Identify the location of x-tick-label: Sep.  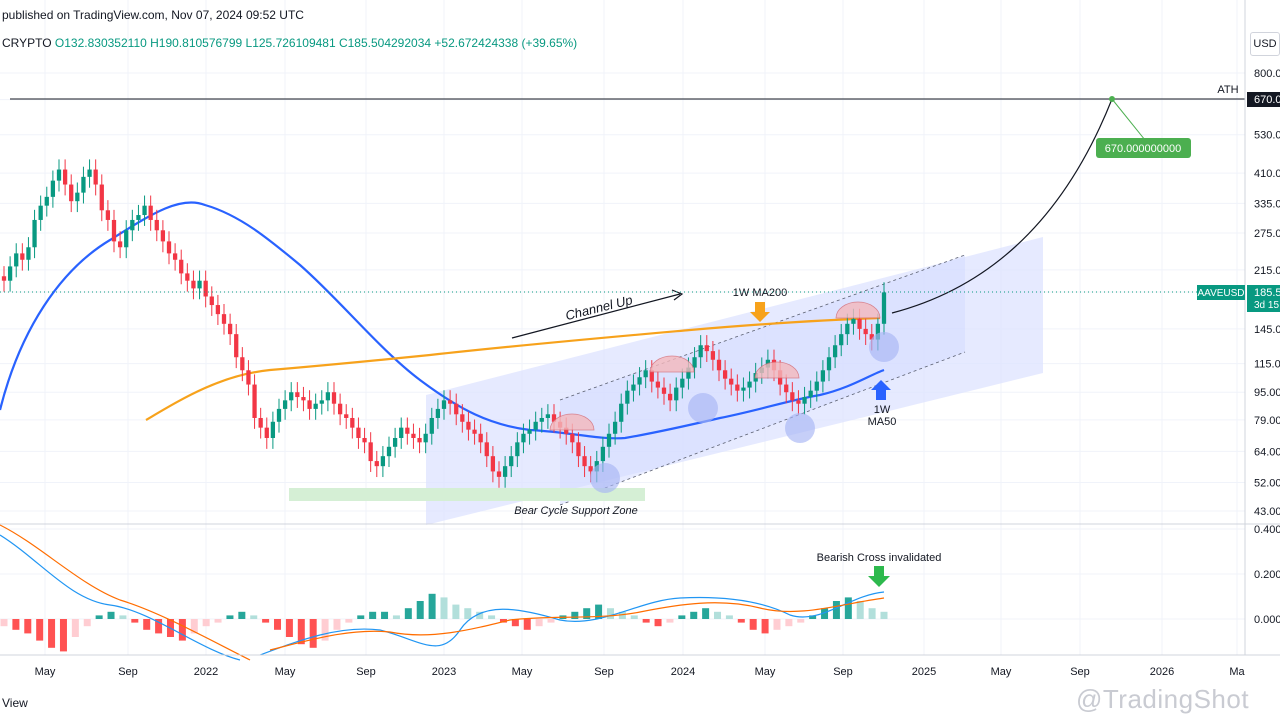
(843, 672).